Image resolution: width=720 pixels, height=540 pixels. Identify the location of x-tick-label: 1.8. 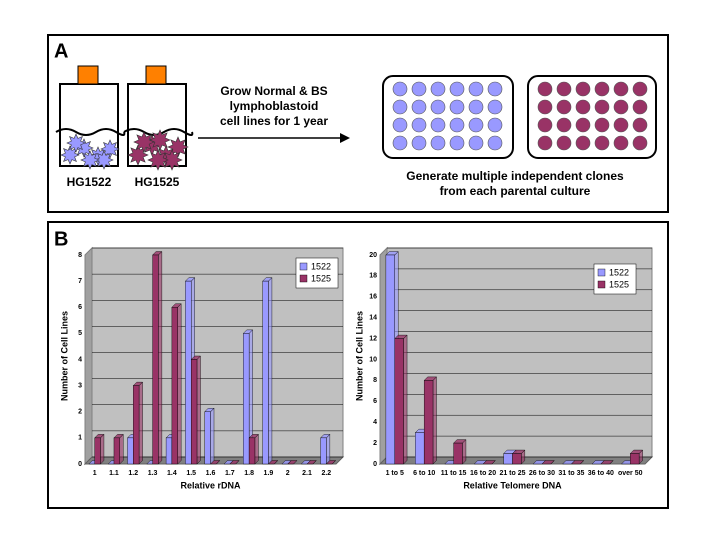
(249, 473).